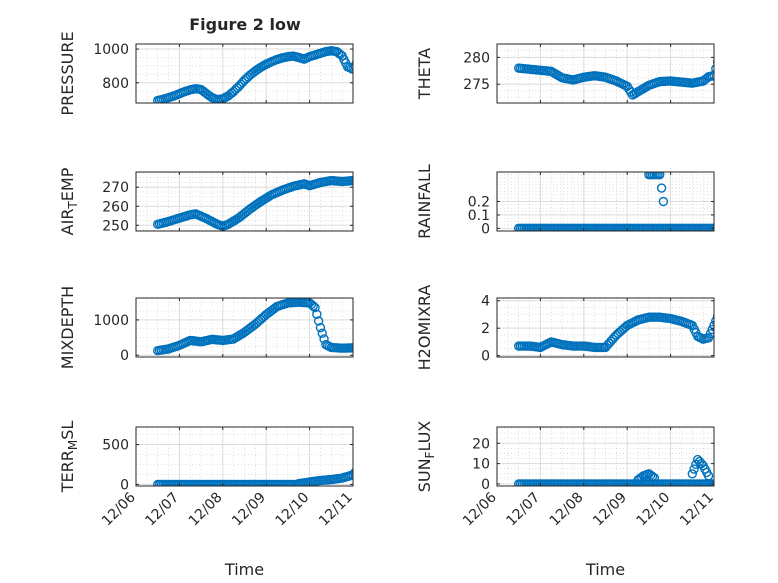 Image resolution: width=778 pixels, height=583 pixels. Describe the element at coordinates (485, 485) in the screenshot. I see `y-tick-label: 0` at that location.